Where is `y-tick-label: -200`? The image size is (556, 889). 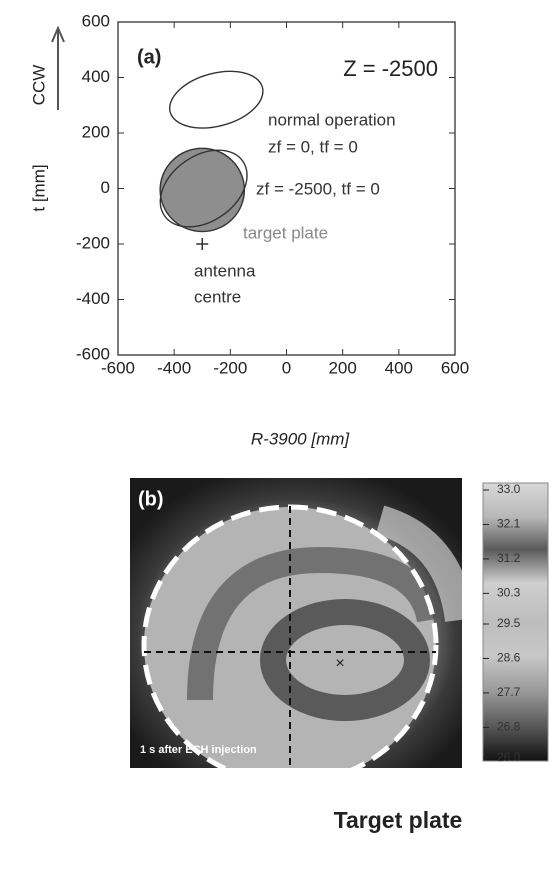
y-tick-label: -200 is located at coordinates (93, 242).